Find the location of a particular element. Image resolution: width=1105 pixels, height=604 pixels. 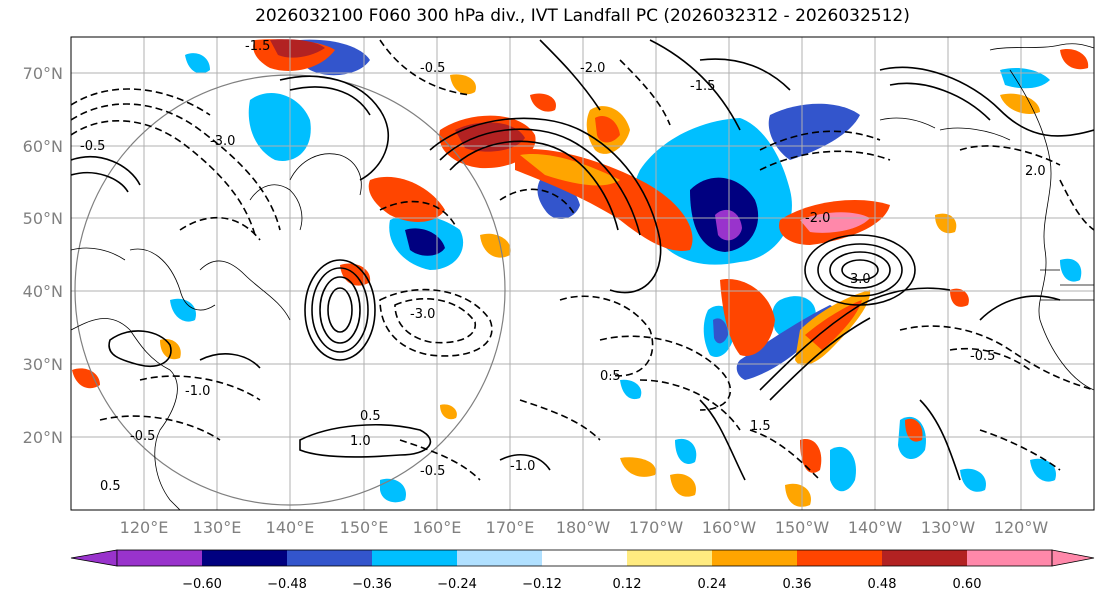

lat-tick-label: 70°N is located at coordinates (43, 73).